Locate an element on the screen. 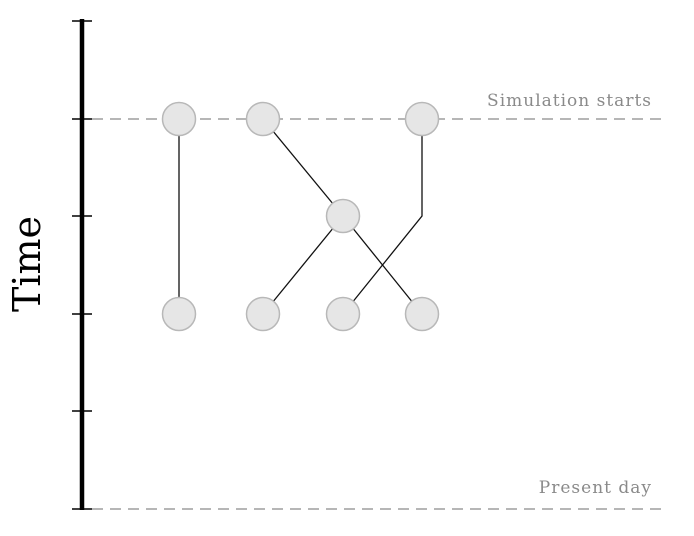 The width and height of the screenshot is (694, 536). time-axis-group is located at coordinates (82, 264).